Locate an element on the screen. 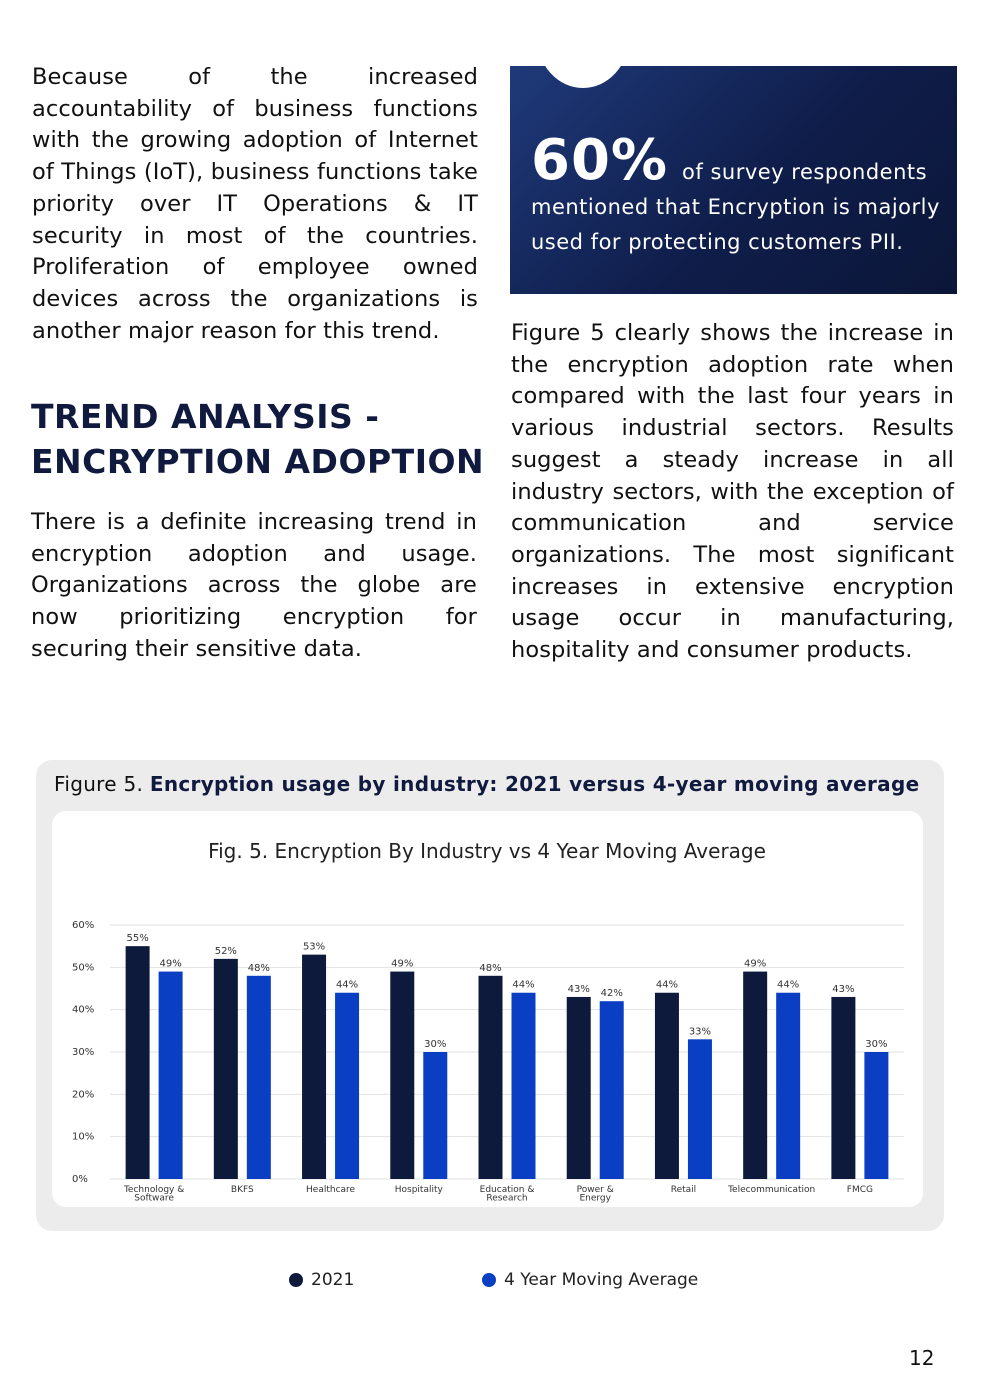  section-heading-line-1: TREND ANALYSIS - is located at coordinates (205, 416).